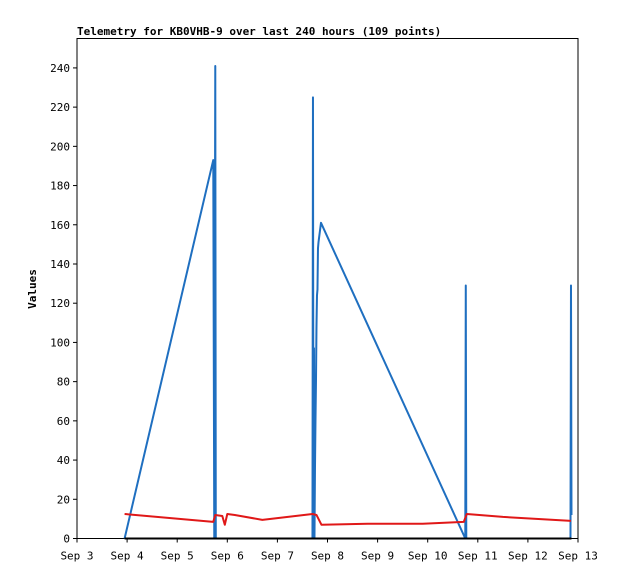 The height and width of the screenshot is (584, 618). Describe the element at coordinates (60, 303) in the screenshot. I see `y-tick-label: 120` at that location.